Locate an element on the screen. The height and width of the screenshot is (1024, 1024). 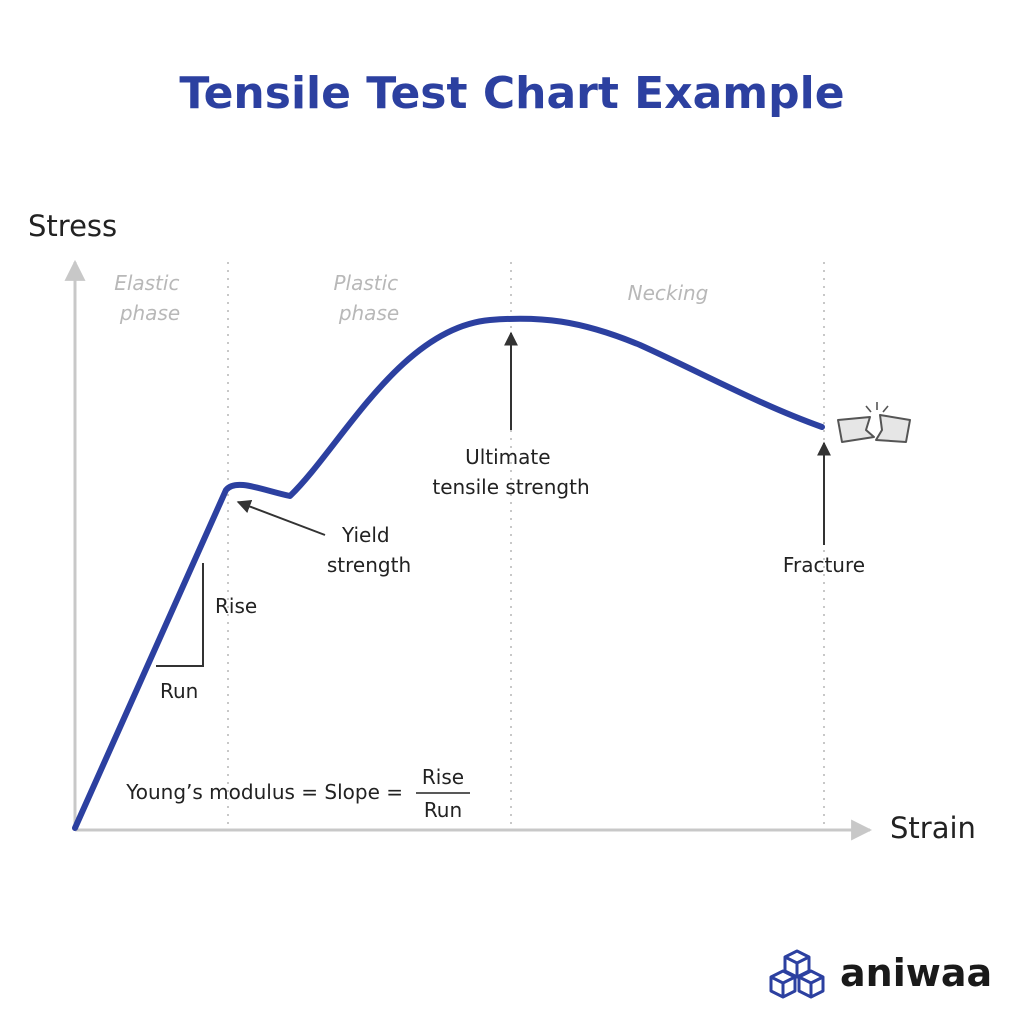
formula-numerator: Rise is located at coordinates (443, 777).